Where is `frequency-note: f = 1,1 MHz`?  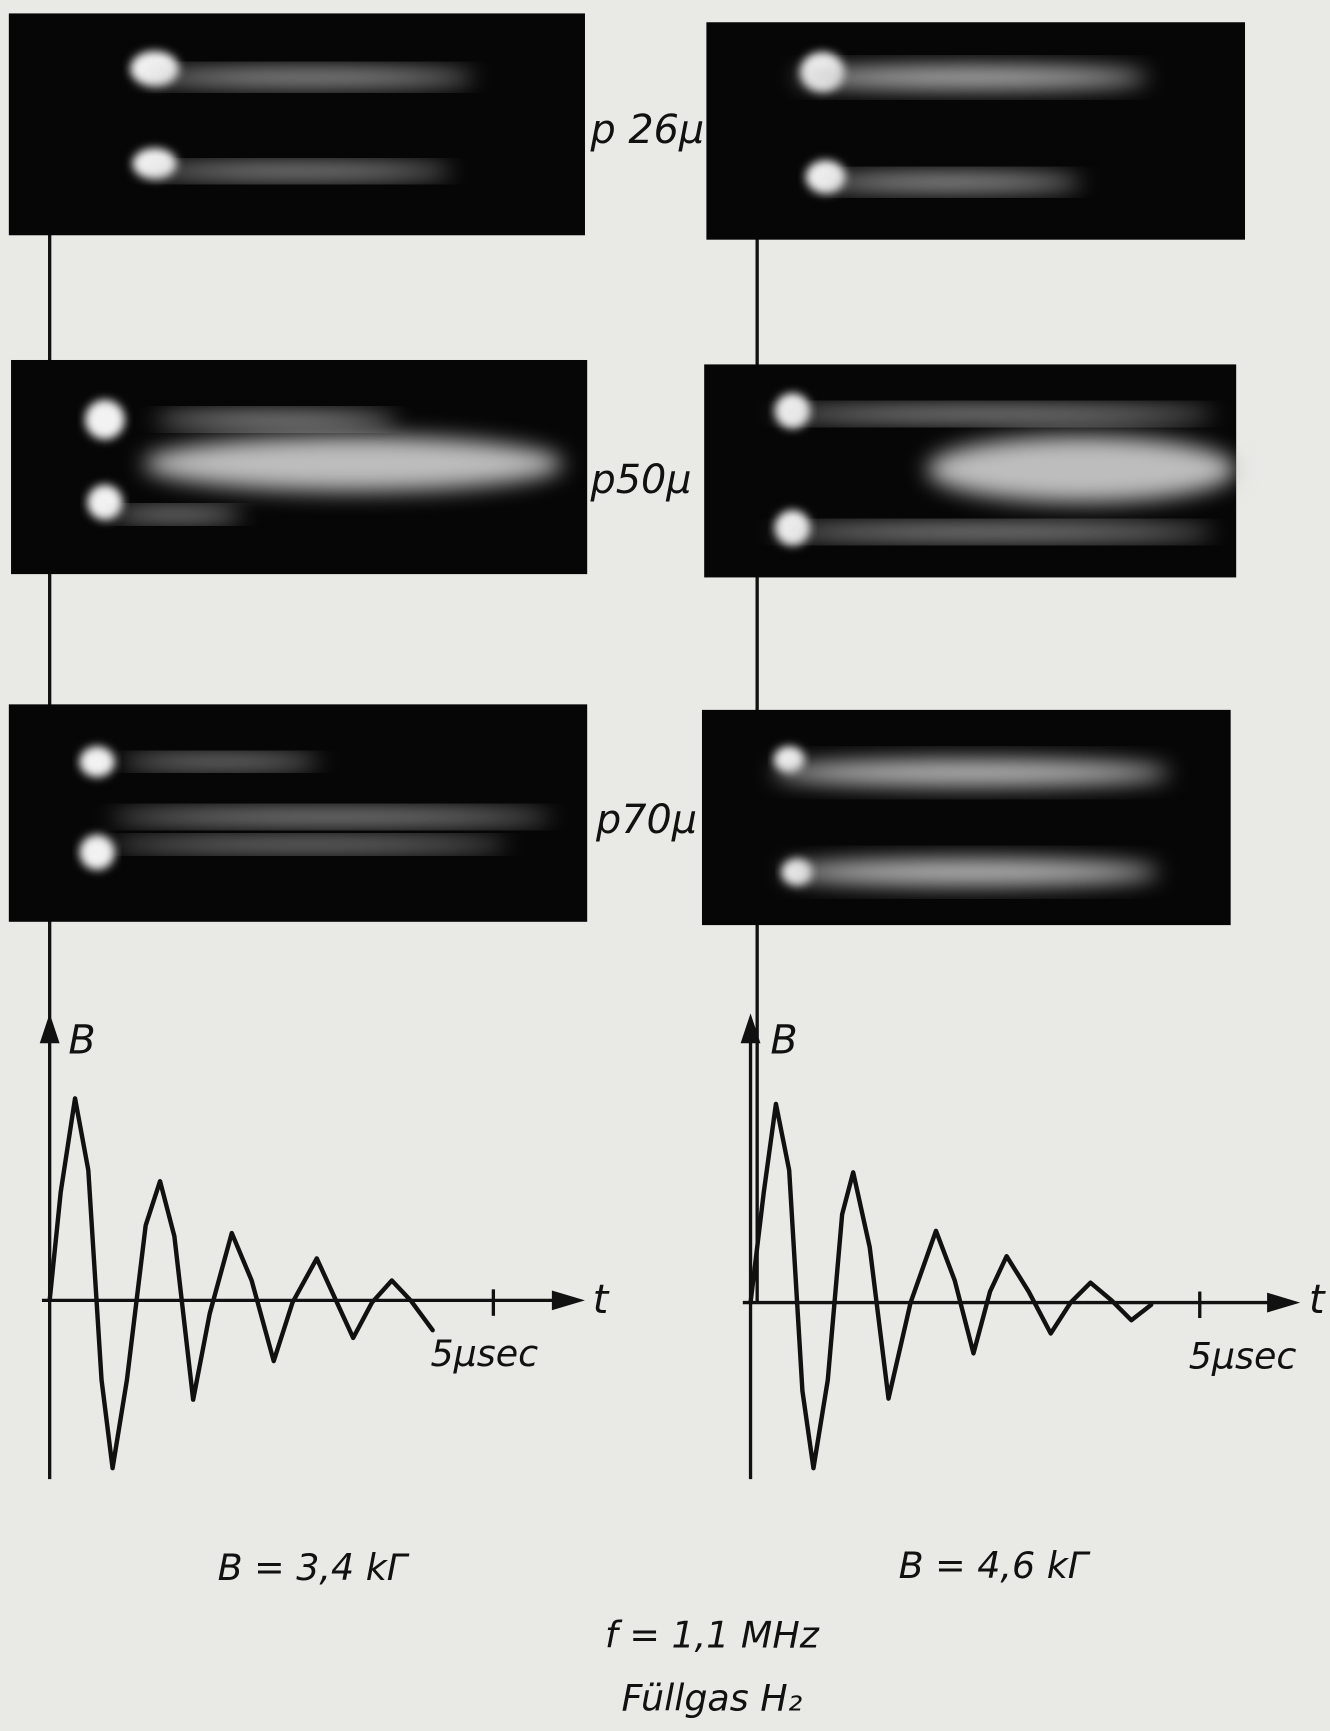 frequency-note: f = 1,1 MHz is located at coordinates (712, 1635).